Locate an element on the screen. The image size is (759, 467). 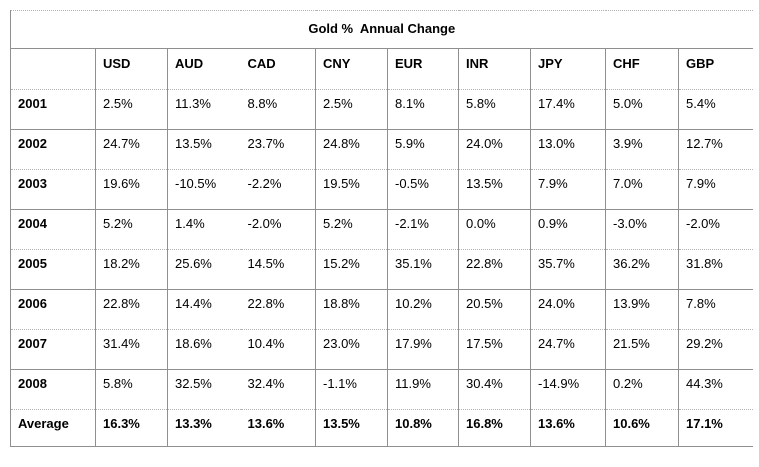
table-cell: 31.8% is located at coordinates (715, 269).